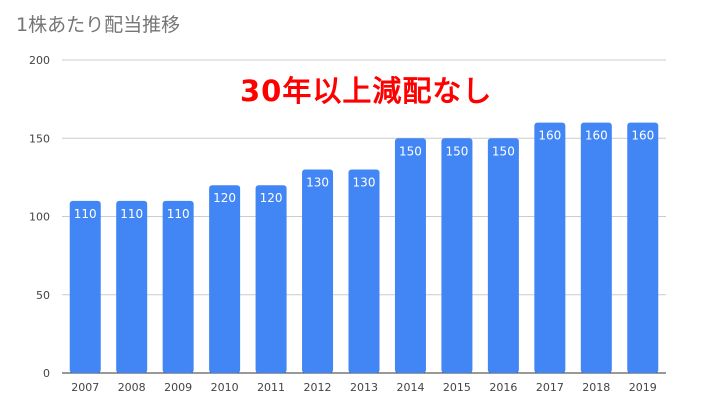 The height and width of the screenshot is (413, 718). I want to click on x-tick-label: 2012, so click(318, 387).